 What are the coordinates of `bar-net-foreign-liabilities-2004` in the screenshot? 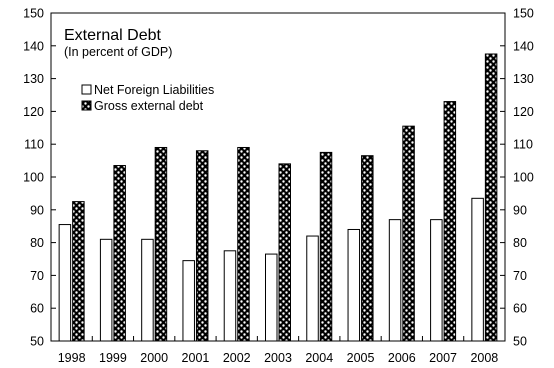 It's located at (312, 288).